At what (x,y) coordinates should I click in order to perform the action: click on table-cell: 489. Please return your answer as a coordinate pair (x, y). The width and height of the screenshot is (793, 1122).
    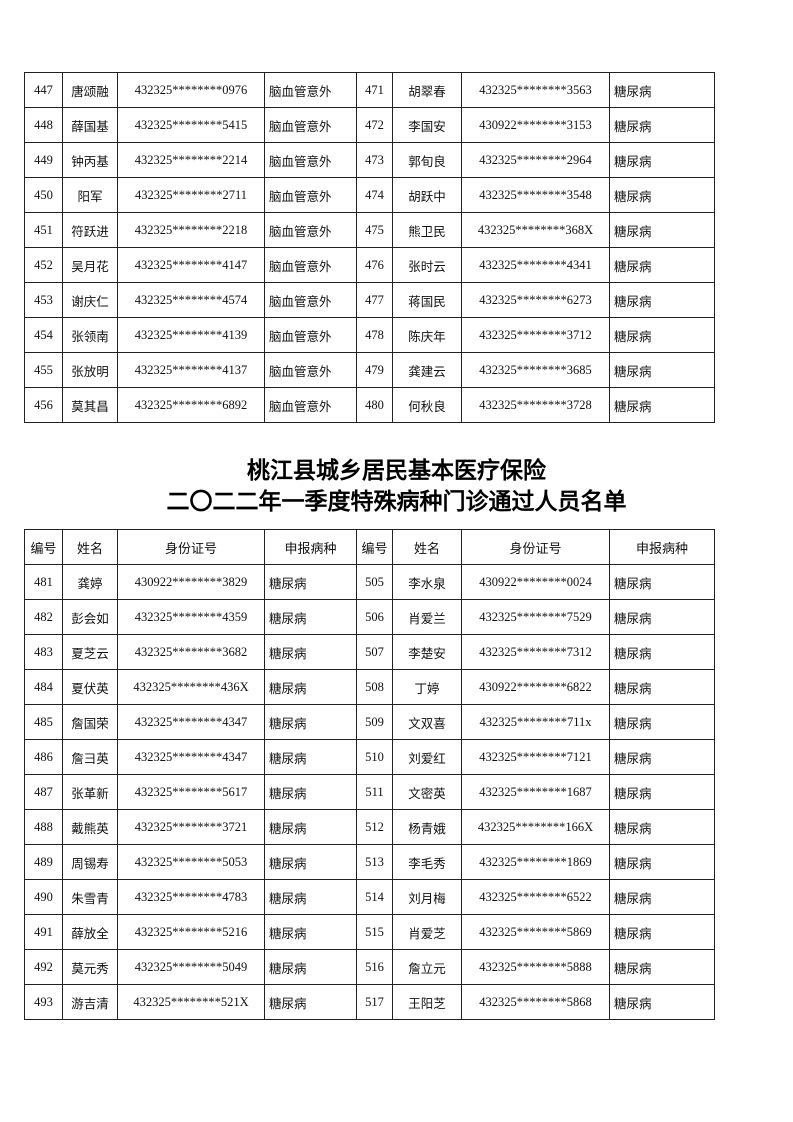
    Looking at the image, I should click on (43, 862).